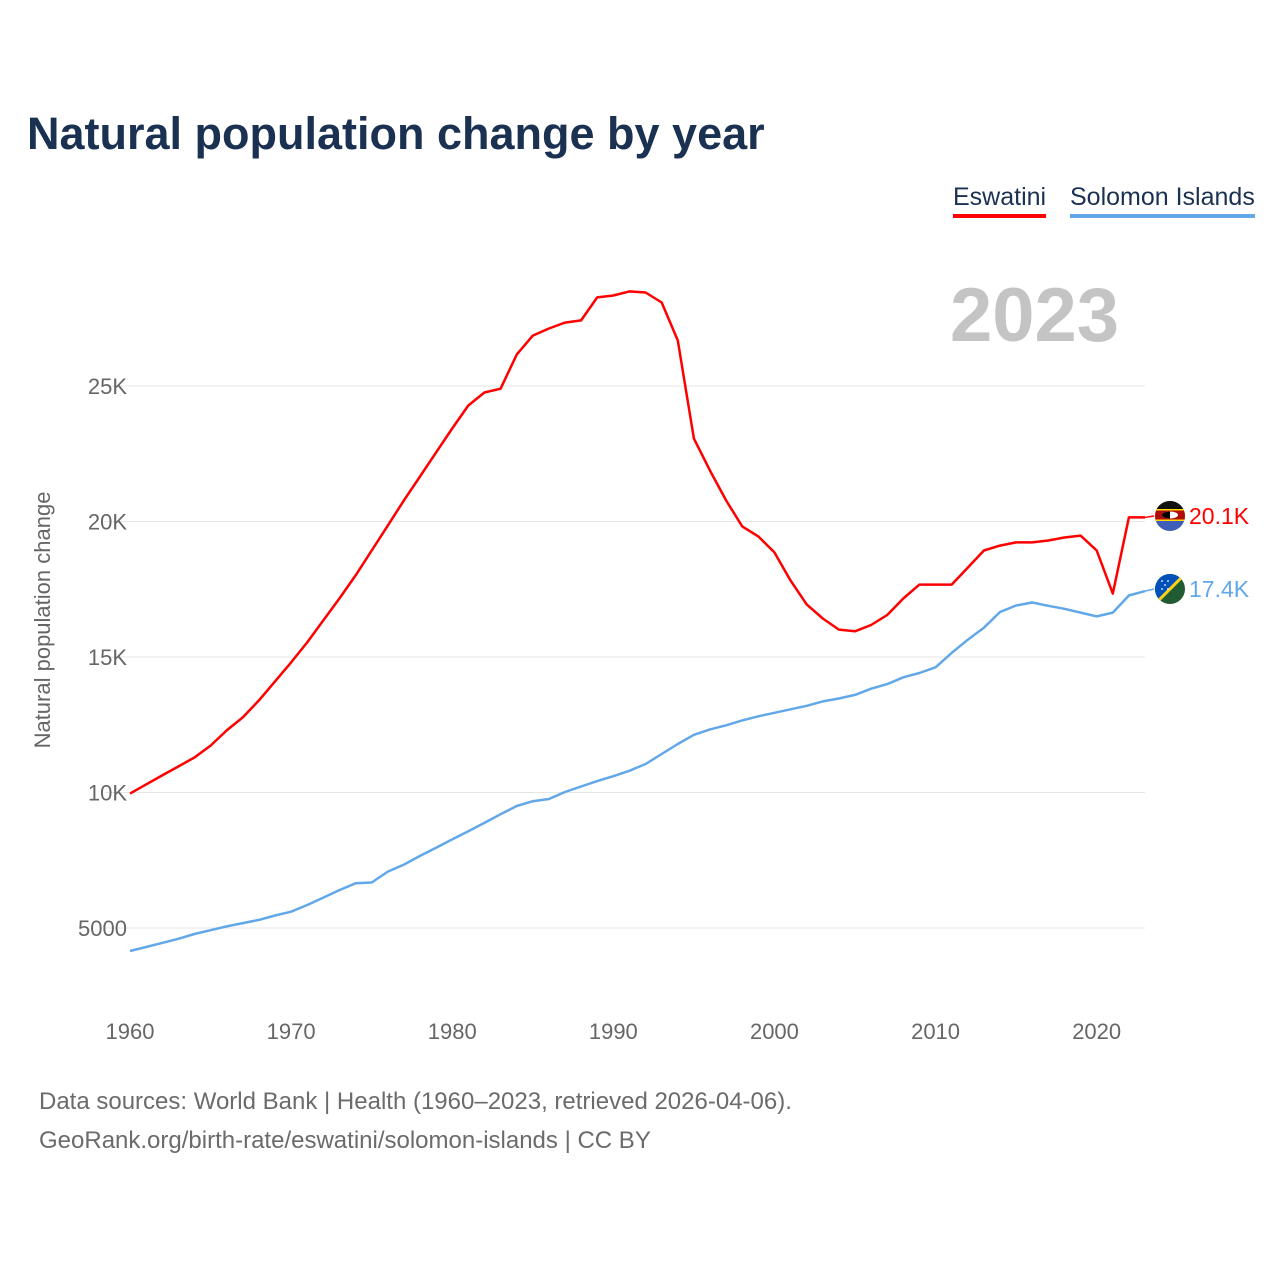 The width and height of the screenshot is (1280, 1280). What do you see at coordinates (1162, 200) in the screenshot?
I see `legend-item-solomon-islands: Solomon Islands` at bounding box center [1162, 200].